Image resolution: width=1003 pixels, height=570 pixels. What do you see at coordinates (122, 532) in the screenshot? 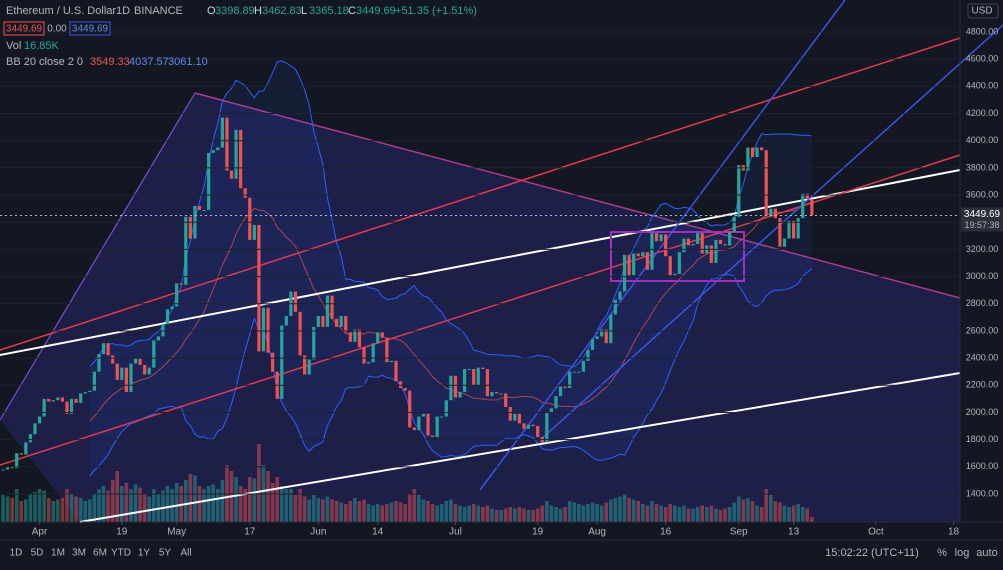
I see `x-tick-label: 19` at bounding box center [122, 532].